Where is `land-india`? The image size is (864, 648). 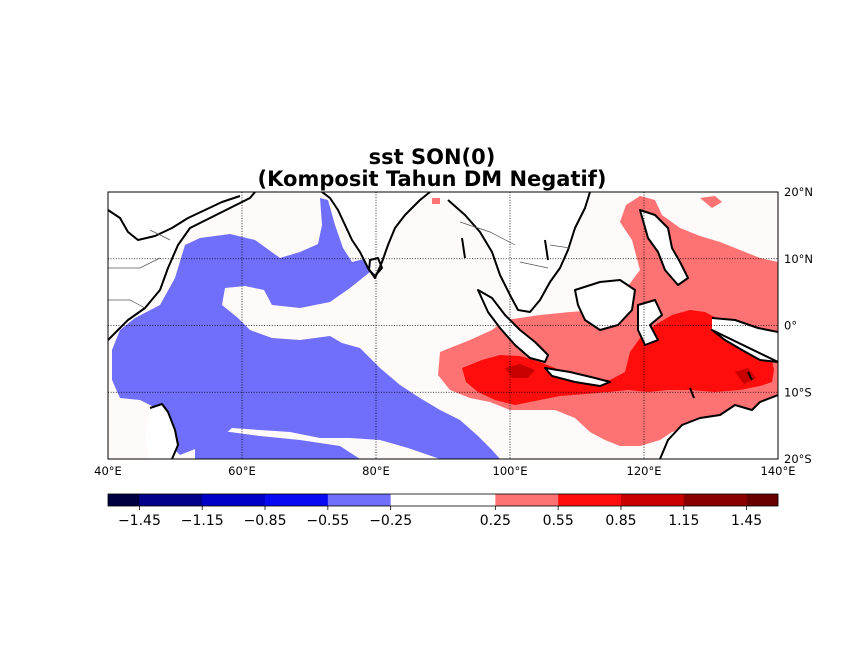
land-india is located at coordinates (376, 235).